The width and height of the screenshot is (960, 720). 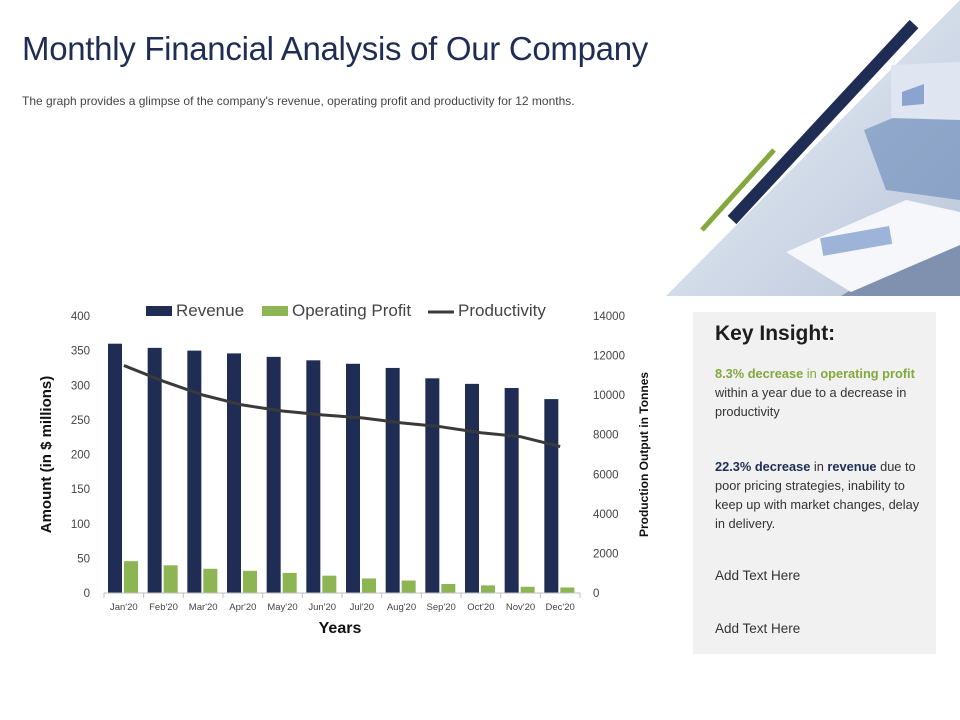 I want to click on y-tick-label: 0, so click(x=87, y=594).